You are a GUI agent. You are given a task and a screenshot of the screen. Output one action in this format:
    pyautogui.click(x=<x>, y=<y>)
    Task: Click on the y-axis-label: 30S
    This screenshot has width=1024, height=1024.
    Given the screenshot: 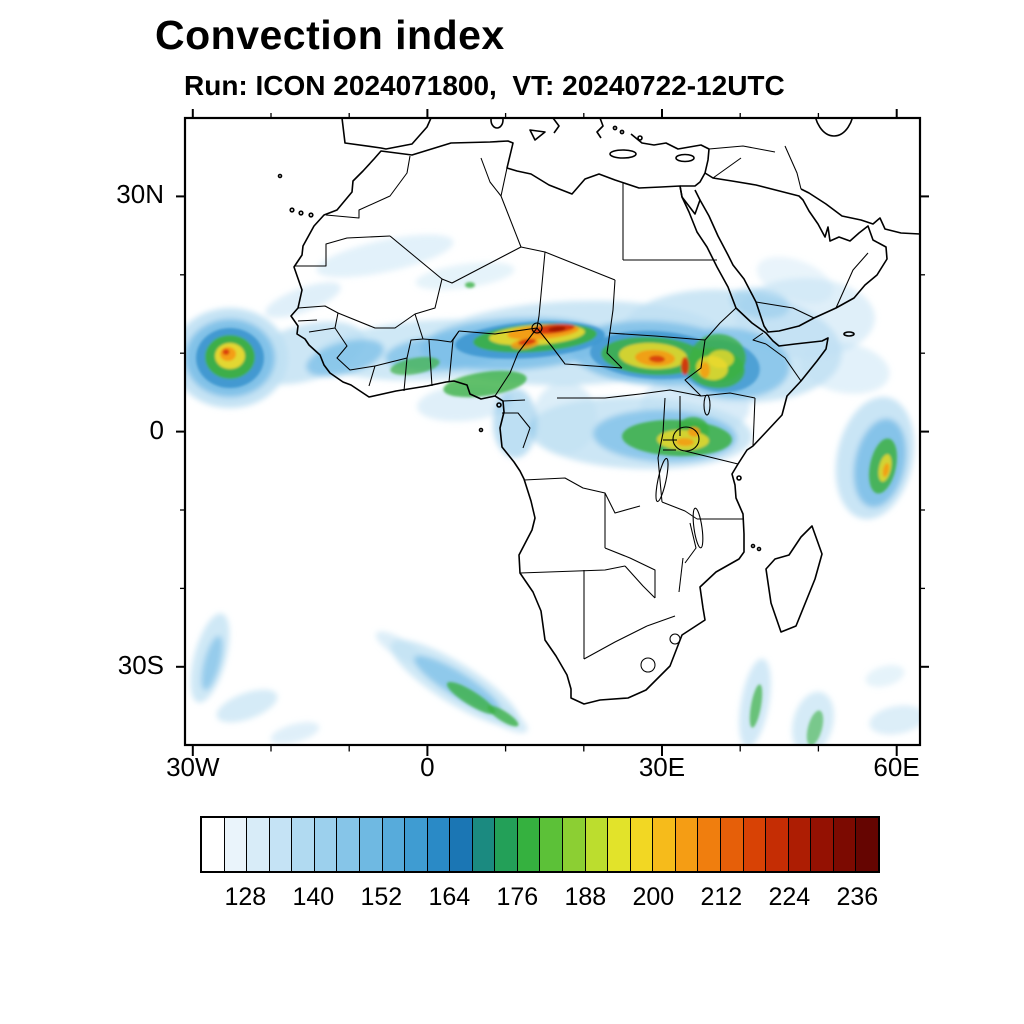 What is the action you would take?
    pyautogui.click(x=140, y=664)
    